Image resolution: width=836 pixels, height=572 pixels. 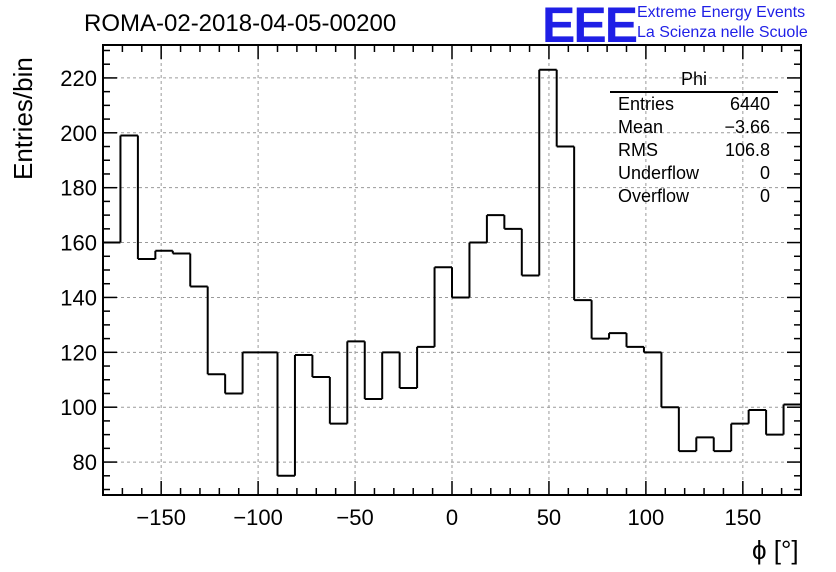 What do you see at coordinates (85, 462) in the screenshot?
I see `y-tick-label: 80` at bounding box center [85, 462].